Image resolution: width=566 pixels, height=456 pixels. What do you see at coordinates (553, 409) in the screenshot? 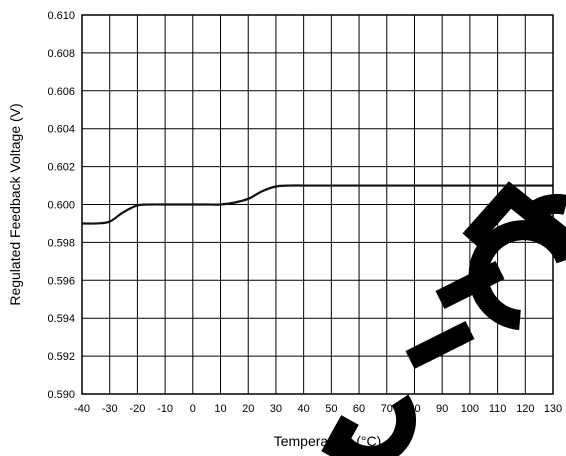
I see `x-tick-label: 130` at bounding box center [553, 409].